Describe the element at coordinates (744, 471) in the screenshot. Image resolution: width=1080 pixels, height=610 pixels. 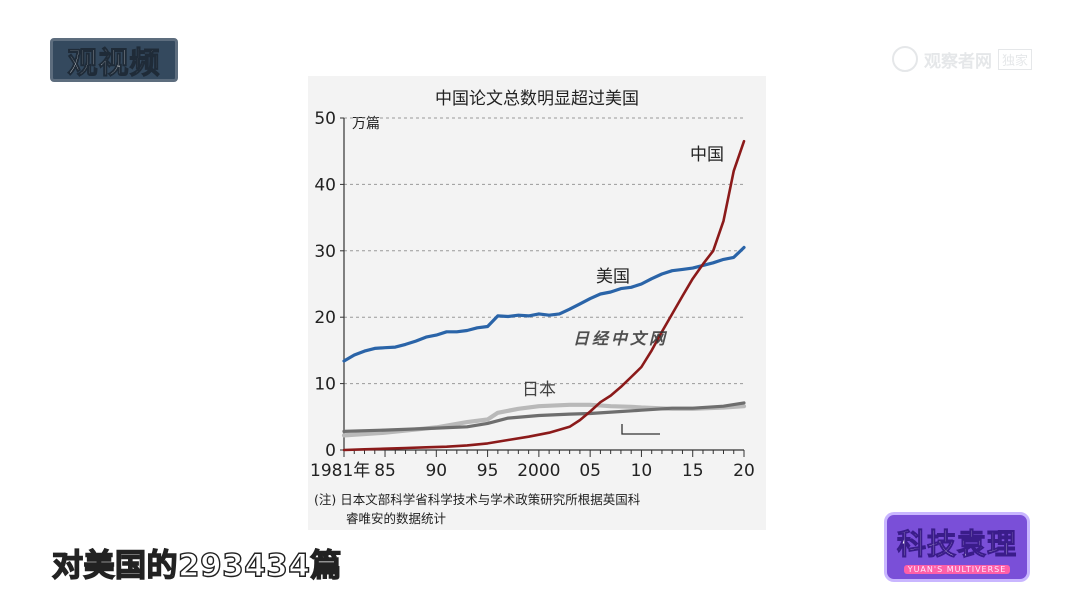
I see `x-tick-label: 20` at that location.